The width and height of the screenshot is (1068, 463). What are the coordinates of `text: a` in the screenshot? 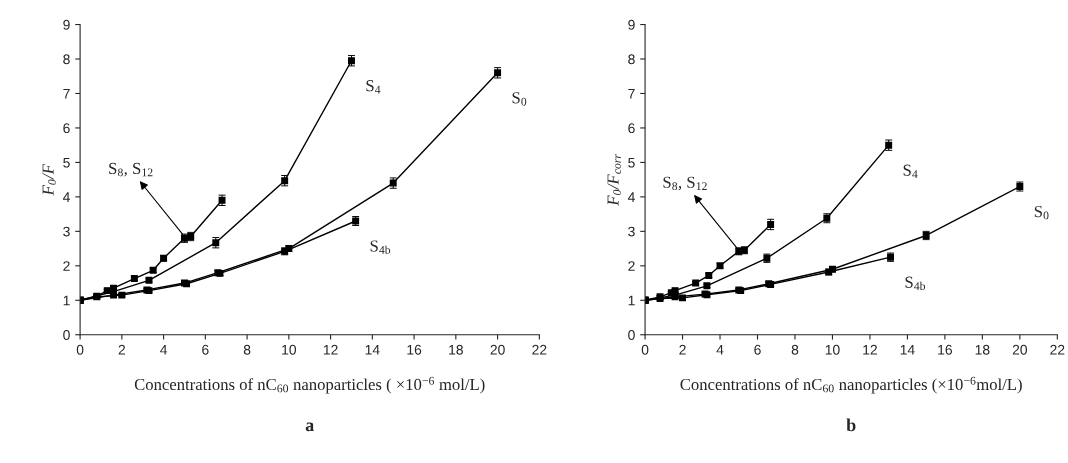 It's located at (309, 427).